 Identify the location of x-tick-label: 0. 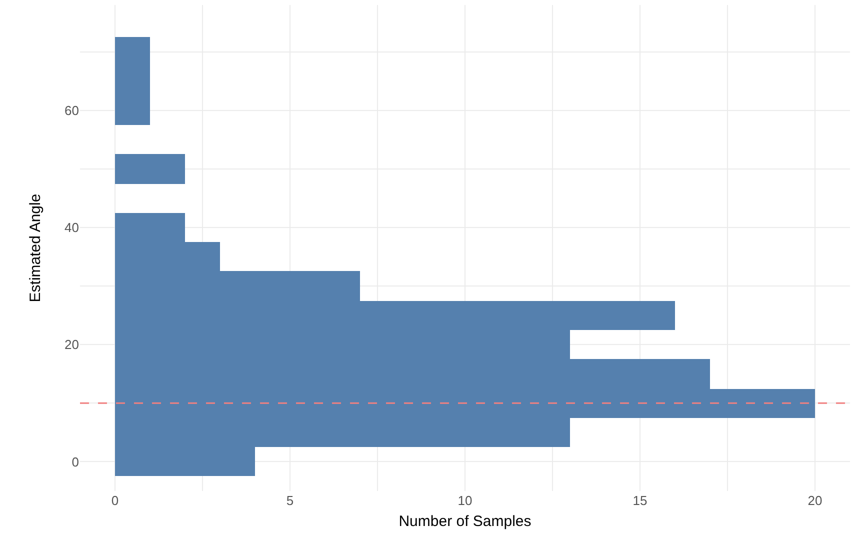
(115, 500).